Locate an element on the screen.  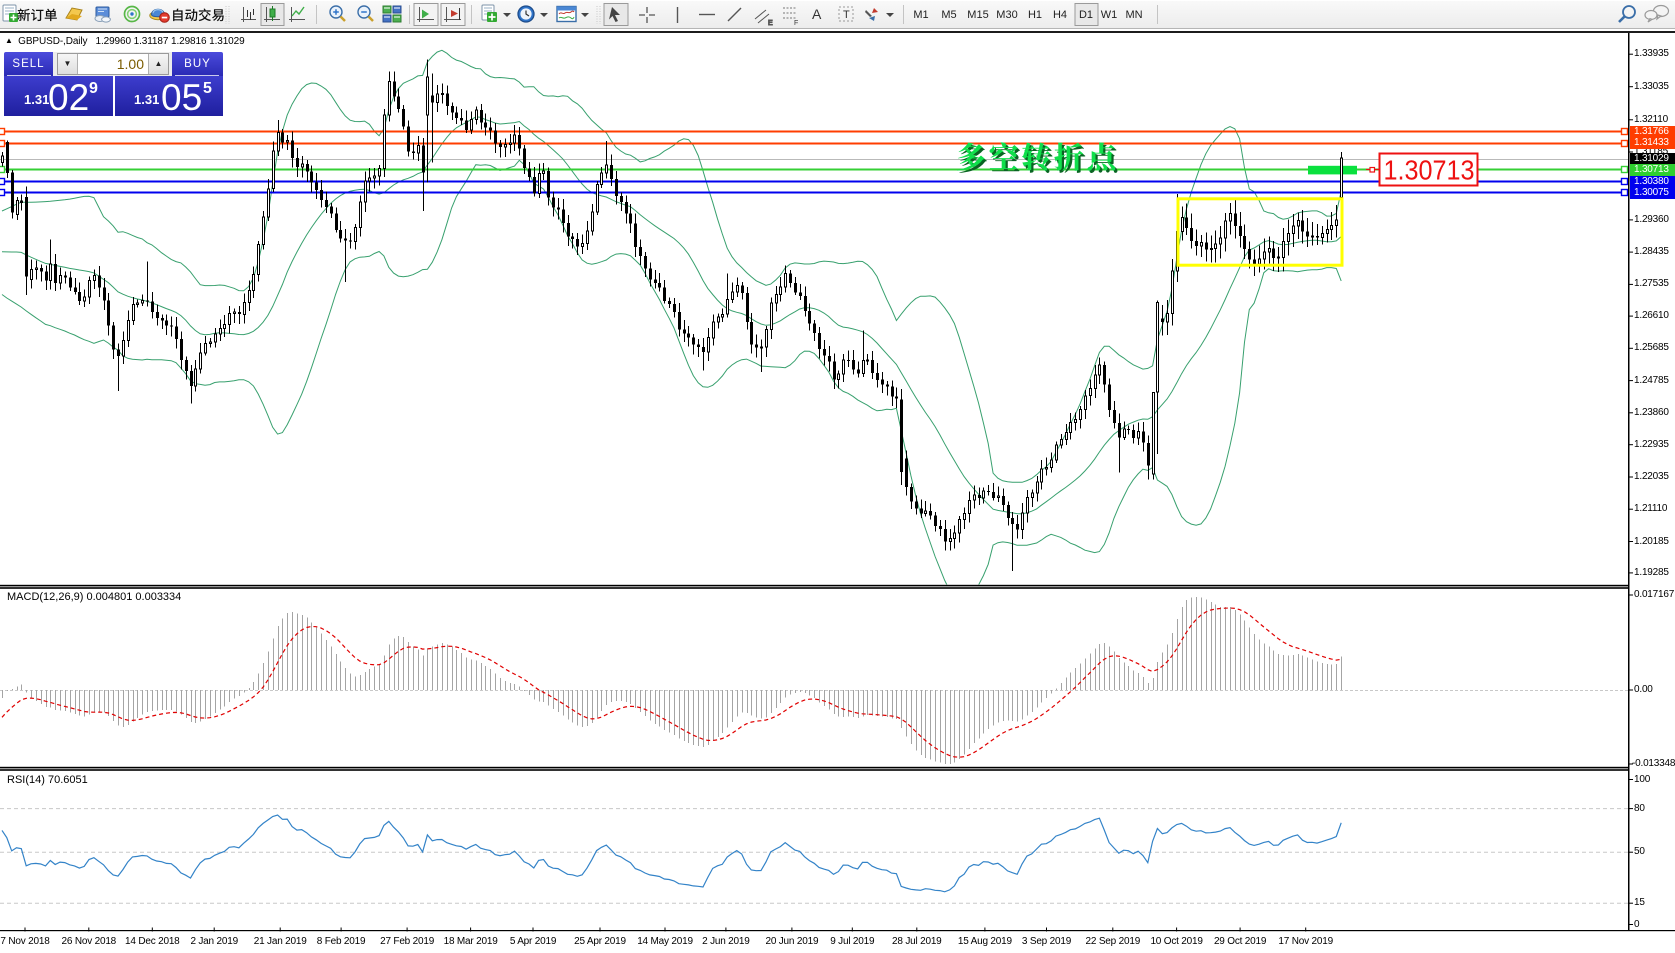
svg-text: A is located at coordinates (817, 14).